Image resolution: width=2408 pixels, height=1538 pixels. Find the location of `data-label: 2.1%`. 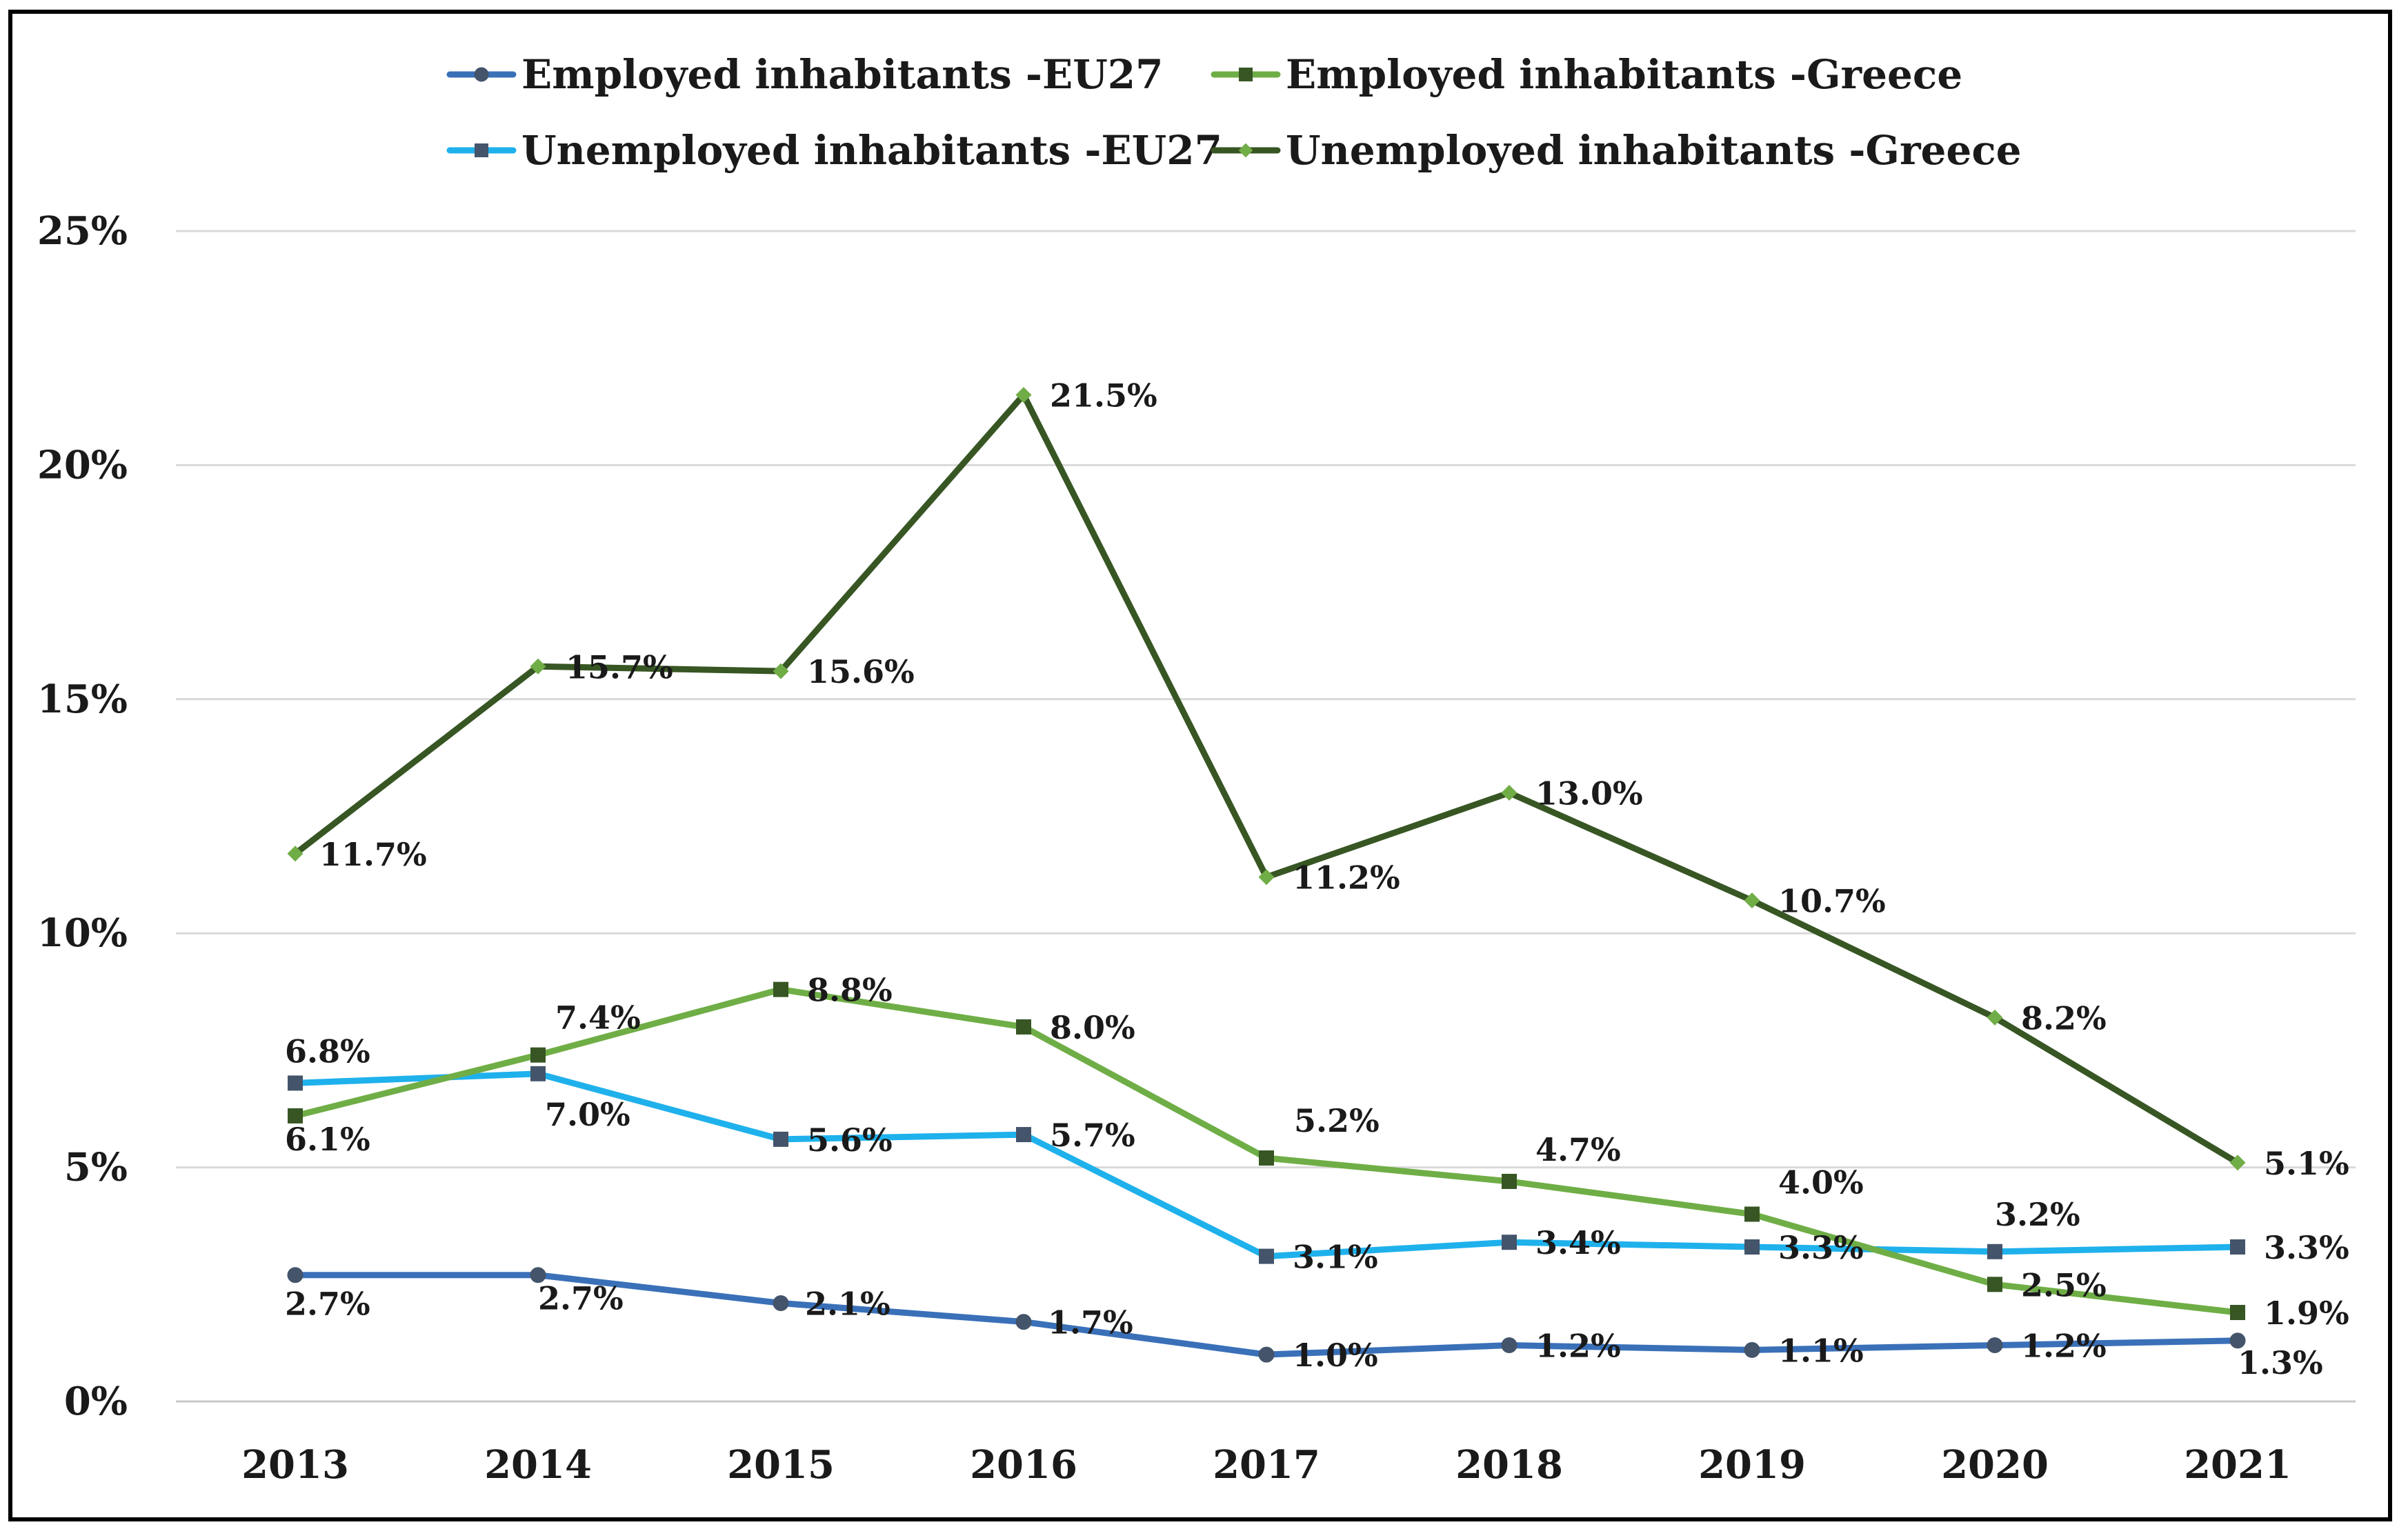

data-label: 2.1% is located at coordinates (848, 1303).